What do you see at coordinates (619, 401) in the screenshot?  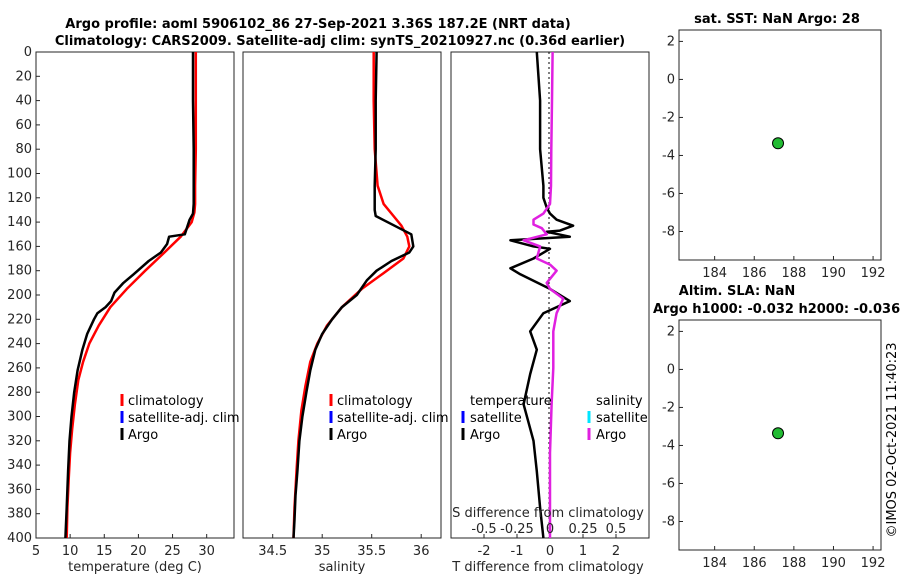 I see `legend-salinity-head: salinity` at bounding box center [619, 401].